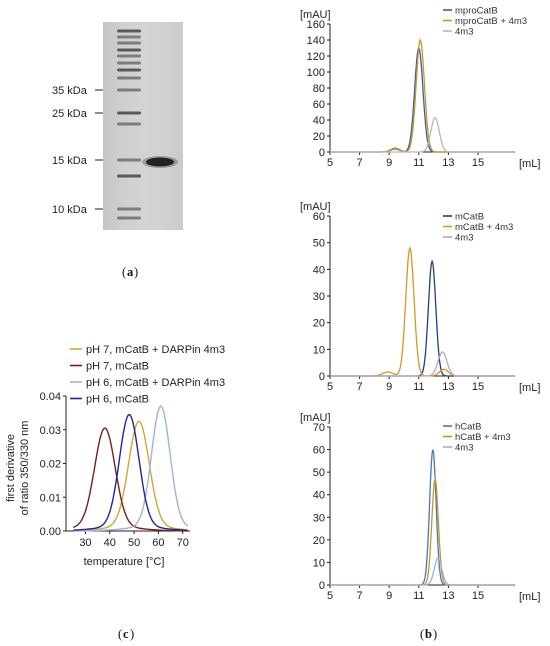  Describe the element at coordinates (158, 543) in the screenshot. I see `c-xtick-label: 60` at that location.